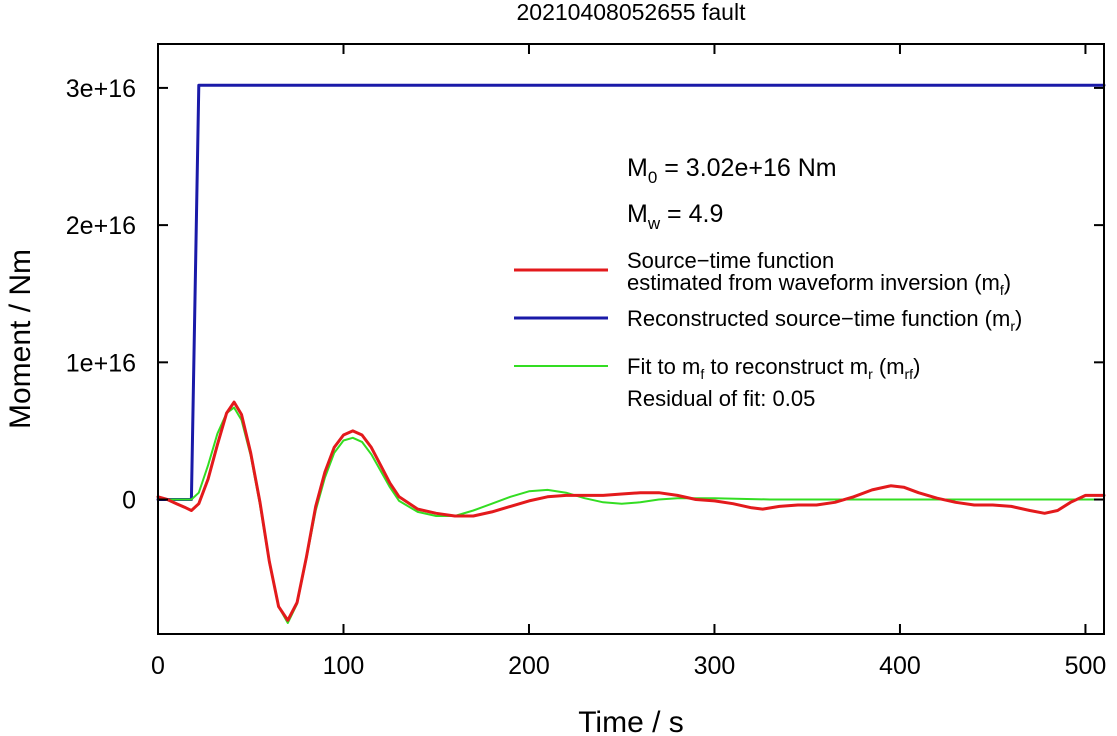  What do you see at coordinates (721, 398) in the screenshot?
I see `residual-annotation: Residual of fit: 0.05` at bounding box center [721, 398].